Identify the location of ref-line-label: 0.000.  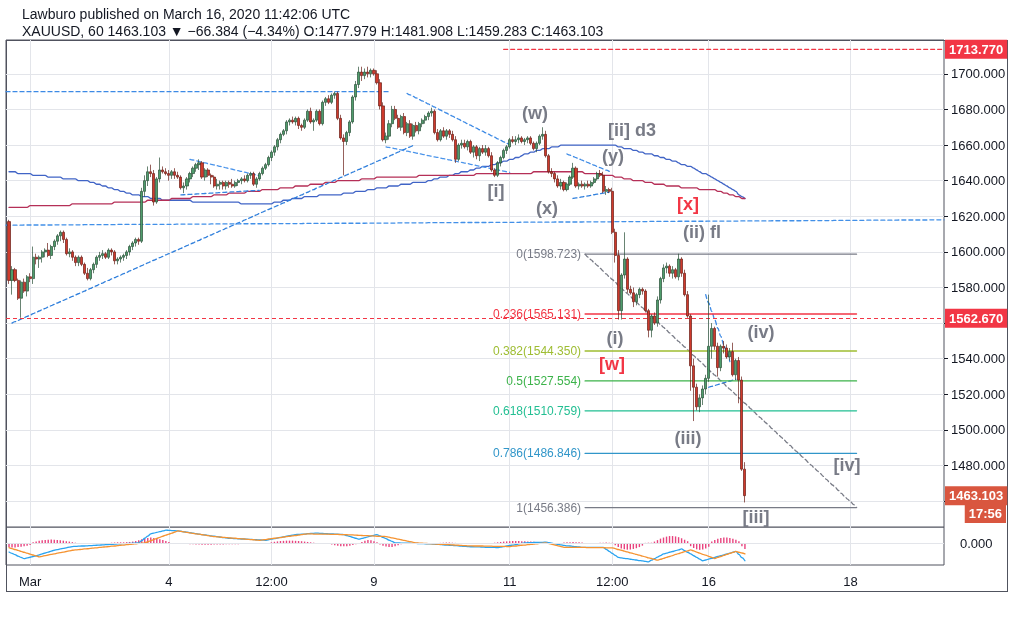
(976, 543).